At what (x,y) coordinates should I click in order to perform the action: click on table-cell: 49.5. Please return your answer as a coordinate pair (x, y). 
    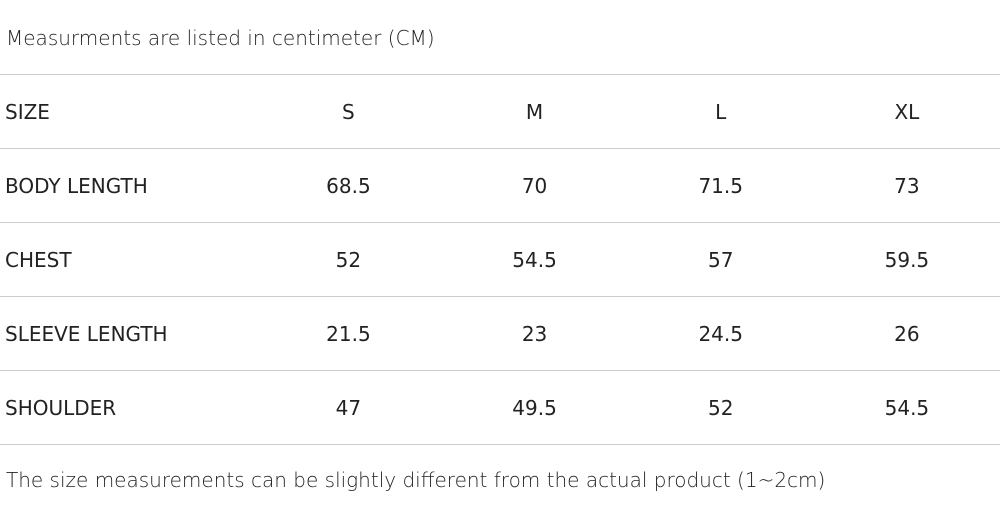
    Looking at the image, I should click on (534, 407).